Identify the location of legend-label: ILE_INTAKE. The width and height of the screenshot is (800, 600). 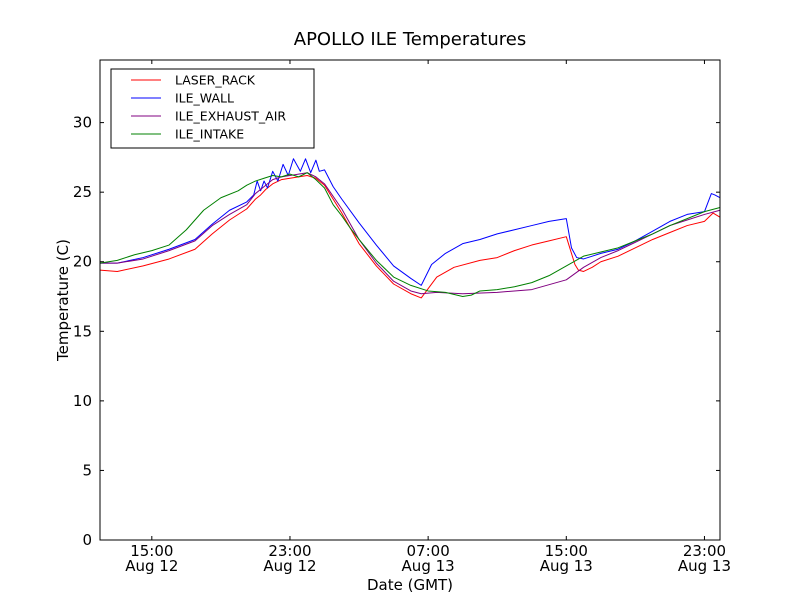
(209, 134).